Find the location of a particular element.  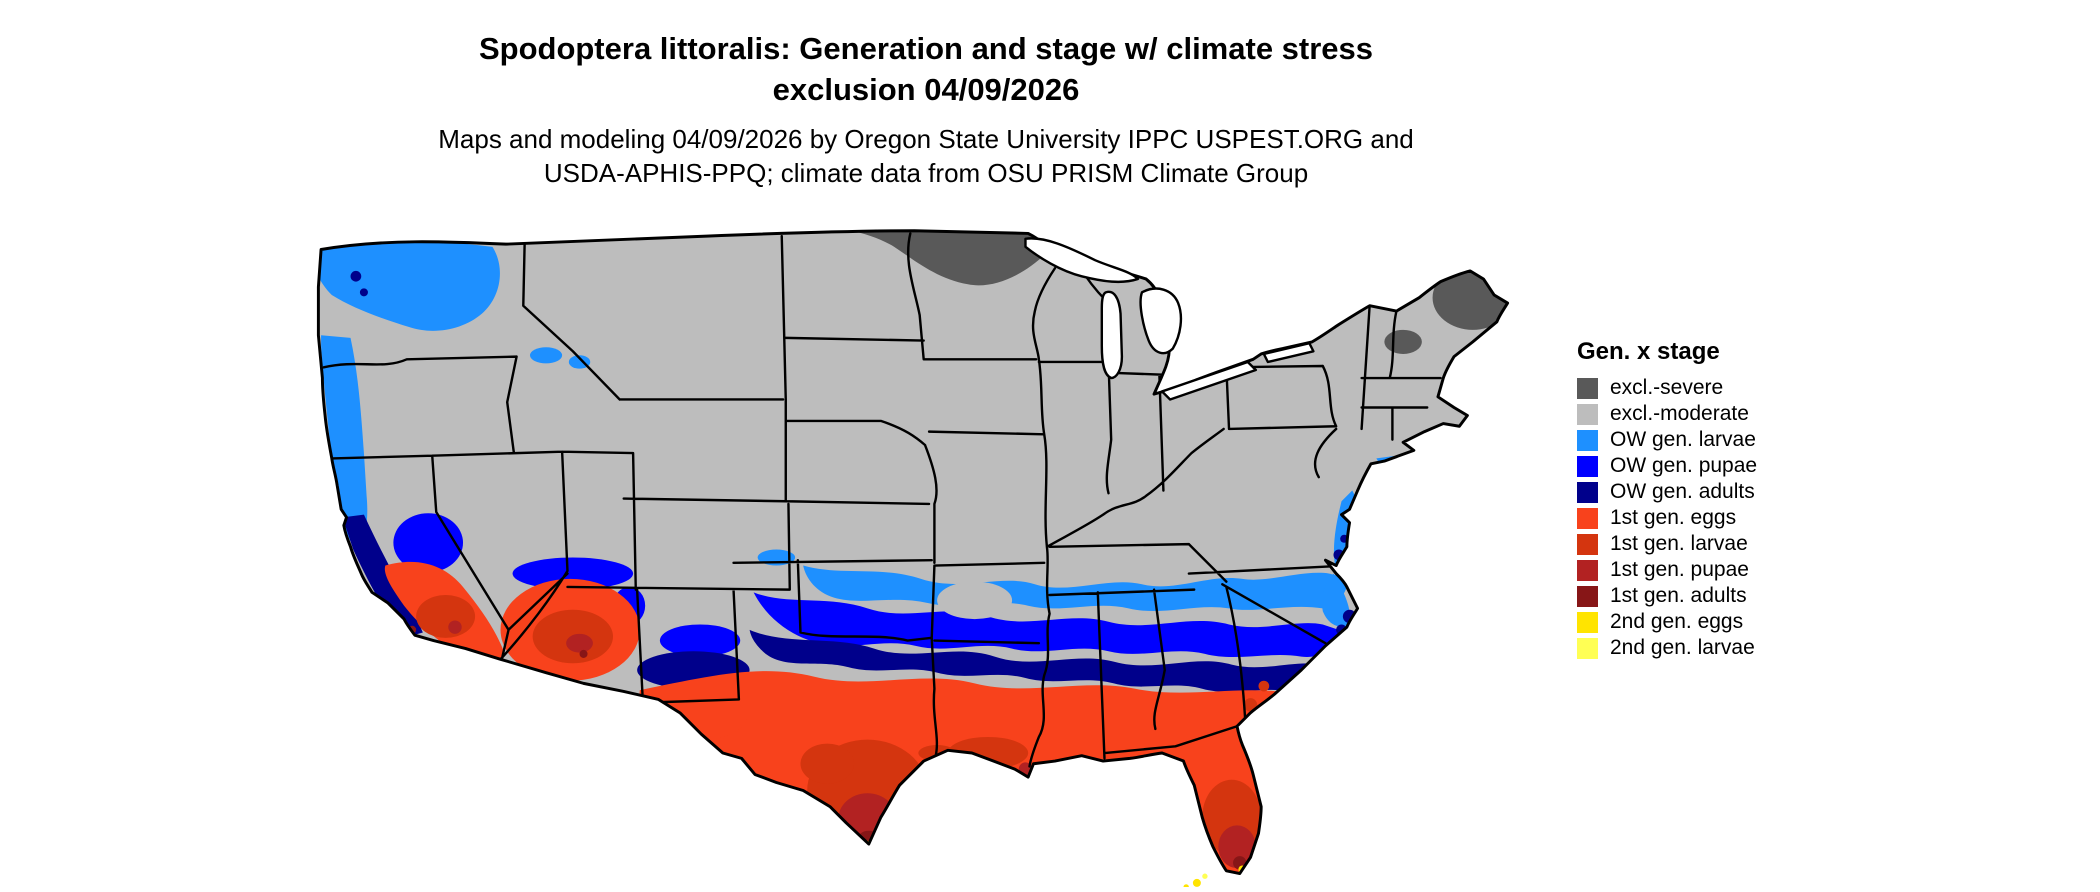

legend-item-gen1-pupae: 1st gen. pupae is located at coordinates (1667, 570).